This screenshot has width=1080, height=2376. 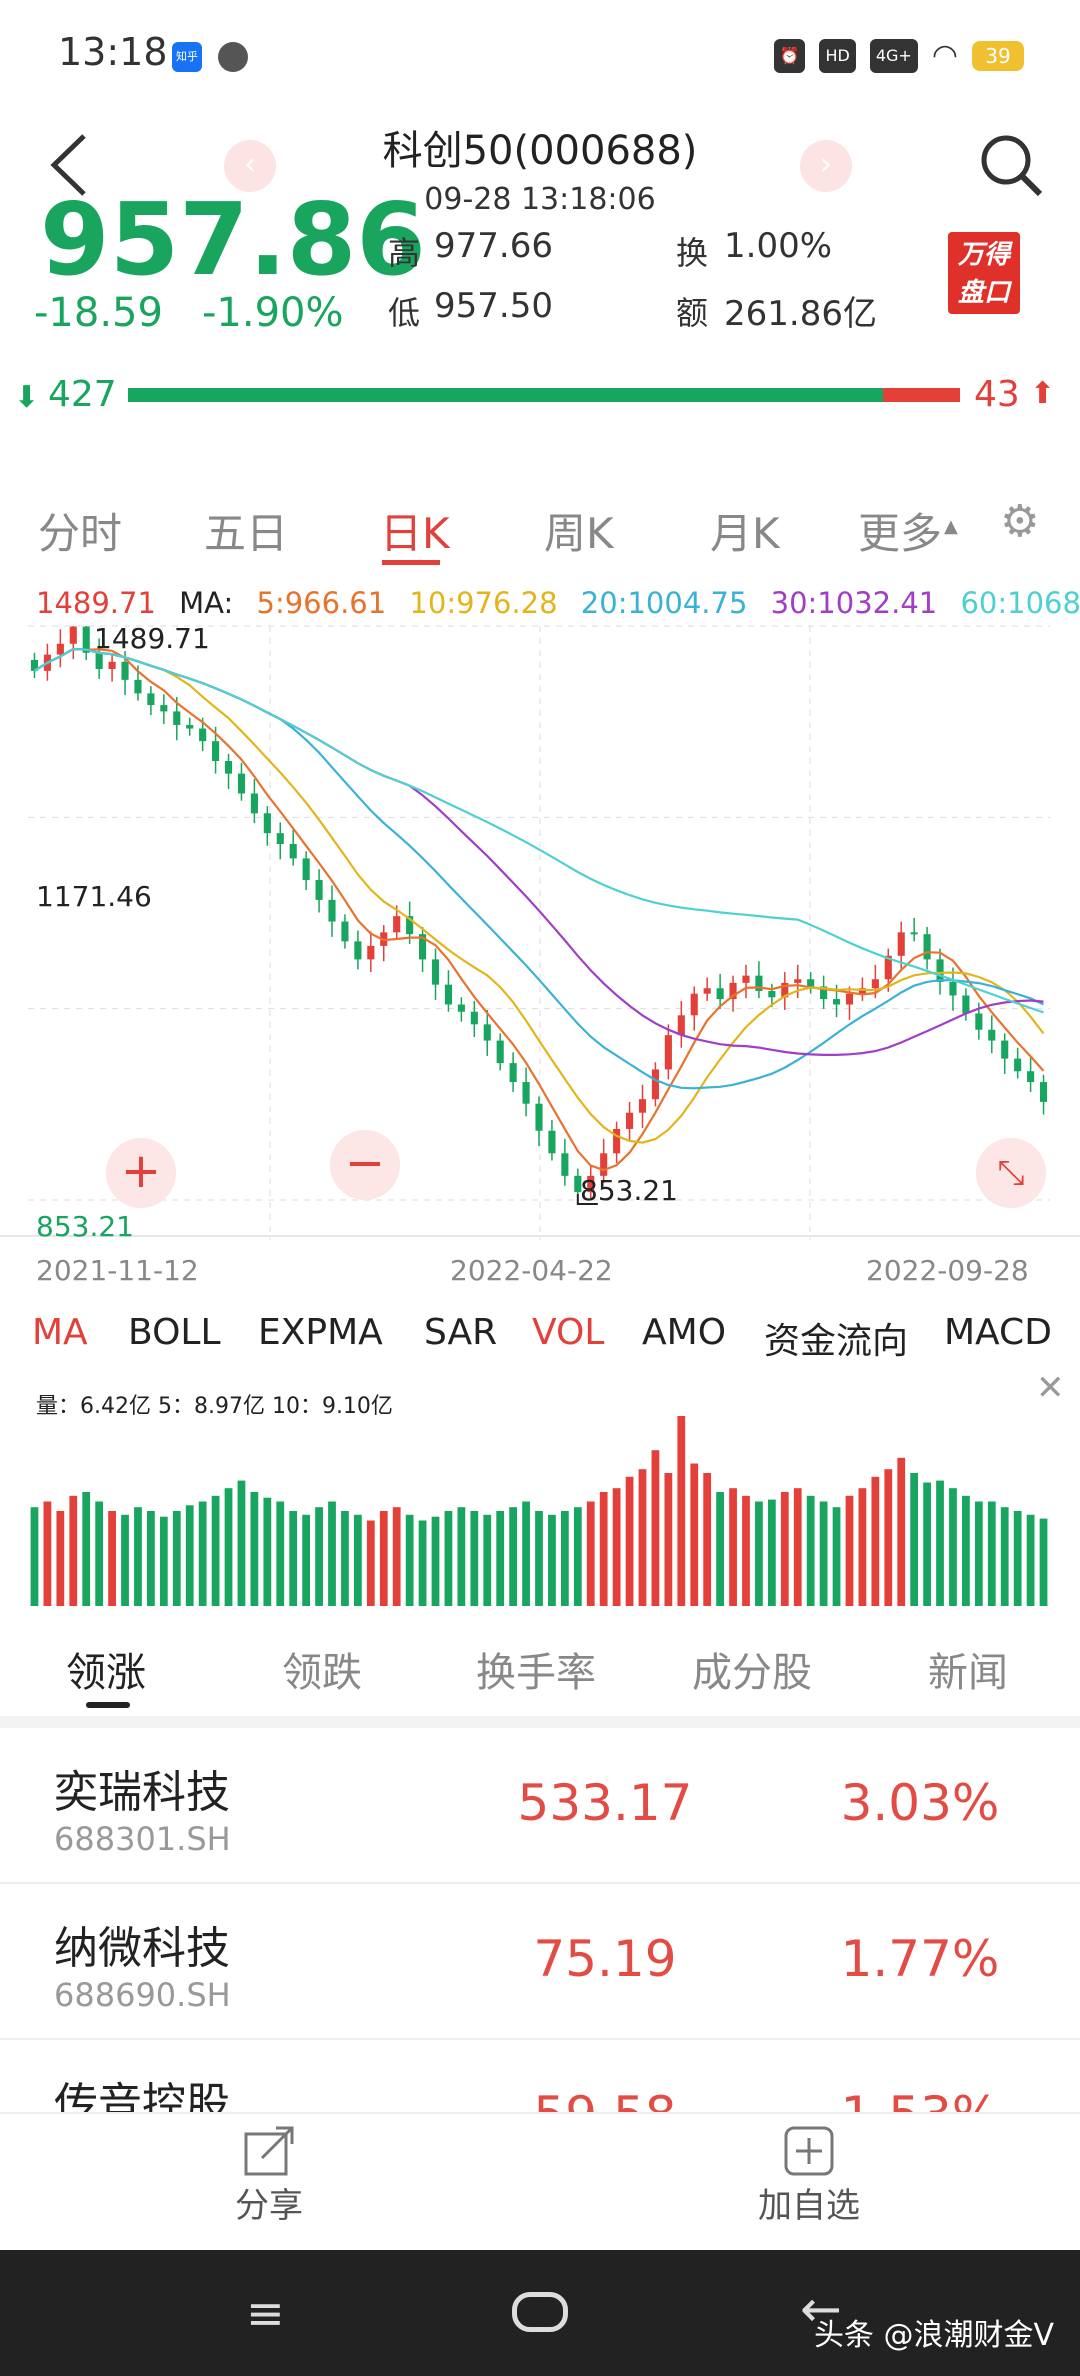 What do you see at coordinates (233, 57) in the screenshot?
I see `speedometer-icon` at bounding box center [233, 57].